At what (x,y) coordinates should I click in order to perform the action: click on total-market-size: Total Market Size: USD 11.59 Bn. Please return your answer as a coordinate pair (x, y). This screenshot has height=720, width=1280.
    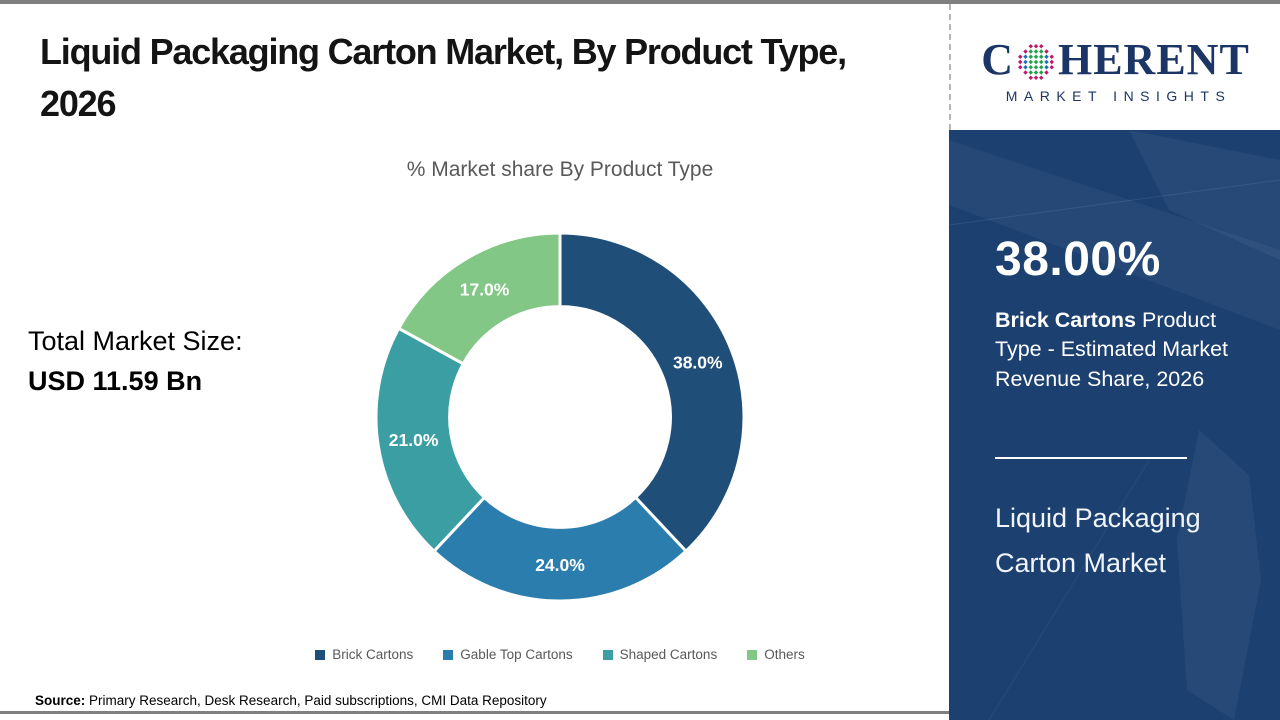
    Looking at the image, I should click on (135, 361).